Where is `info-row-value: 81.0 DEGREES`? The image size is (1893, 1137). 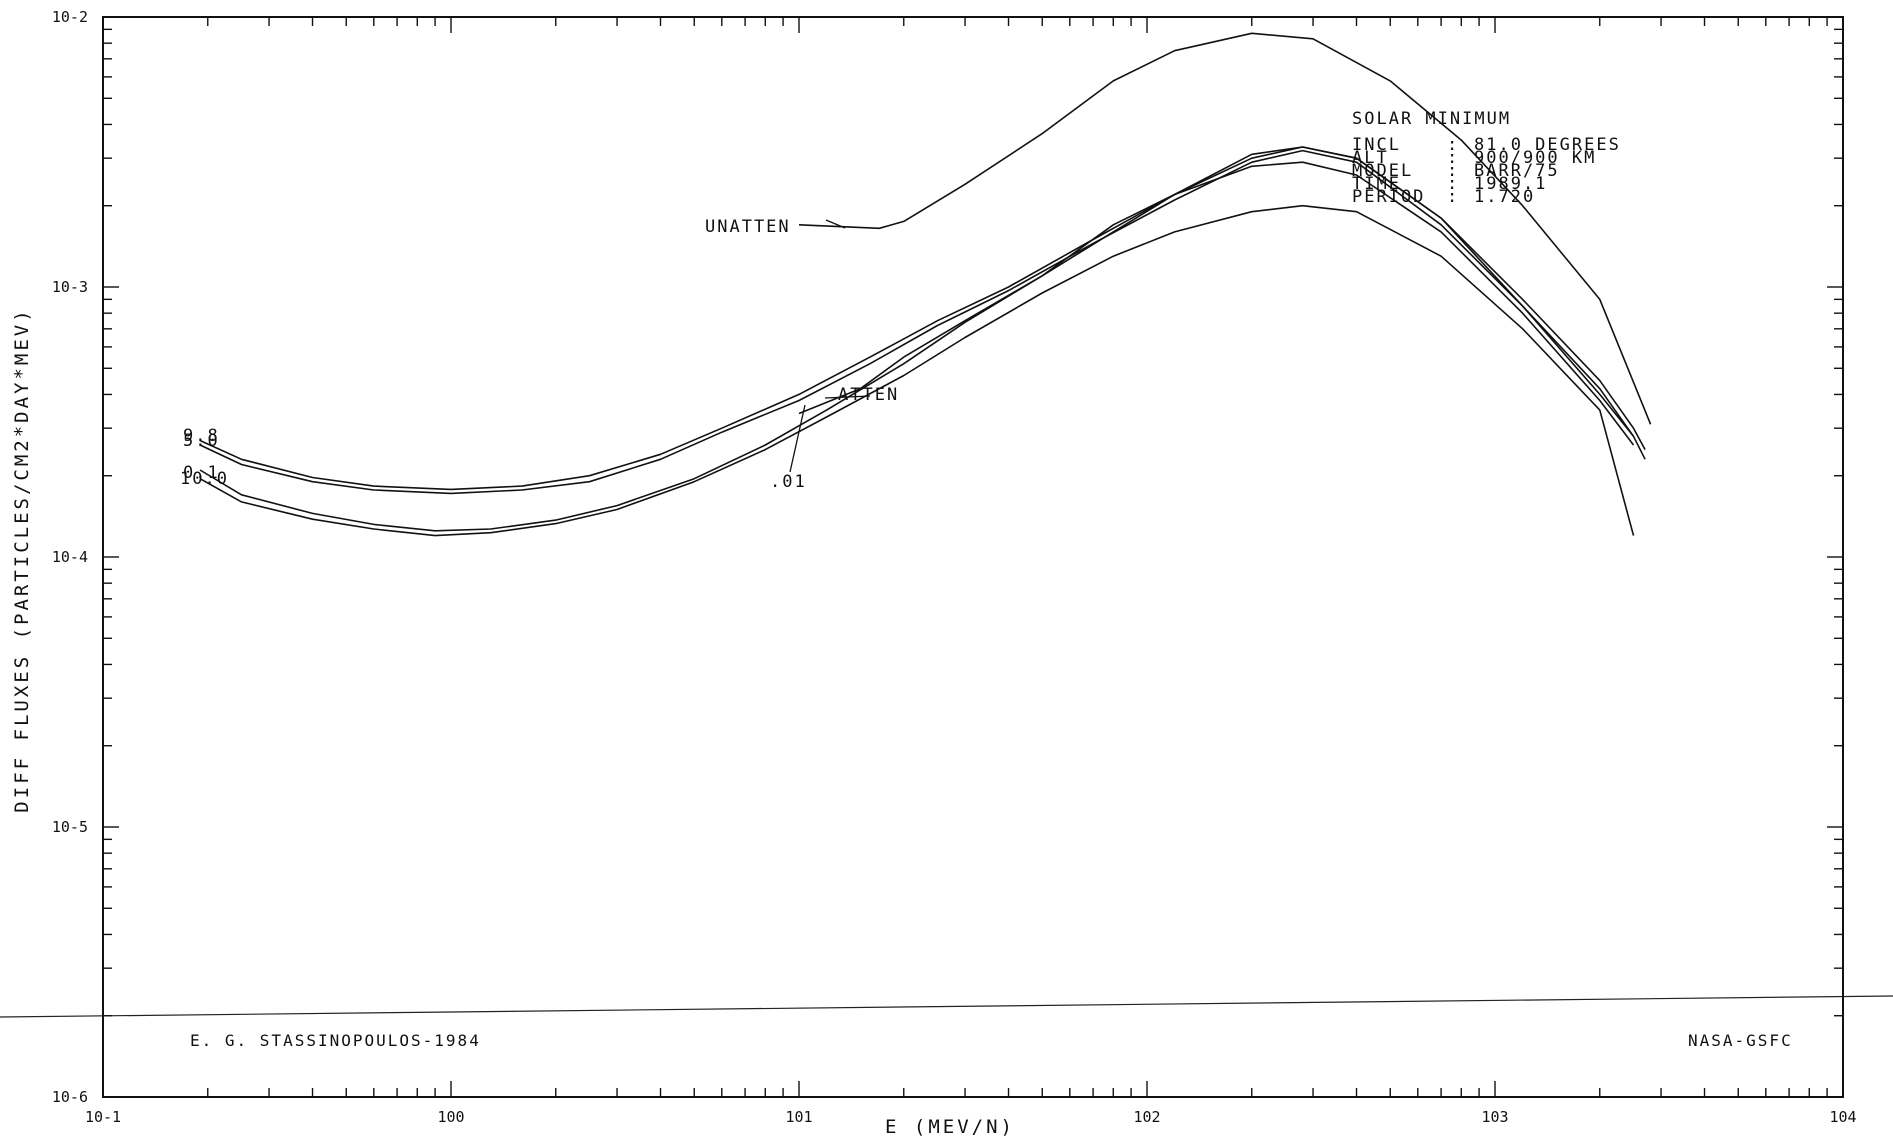
info-row-value: 81.0 DEGREES is located at coordinates (1547, 145).